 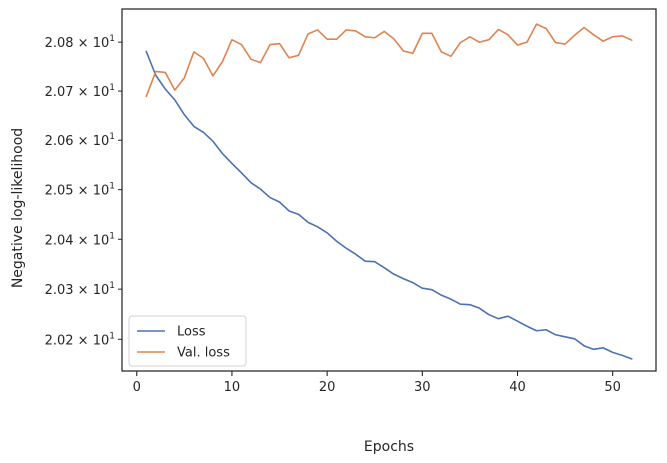 I want to click on x-tick-label: 30, so click(x=422, y=387).